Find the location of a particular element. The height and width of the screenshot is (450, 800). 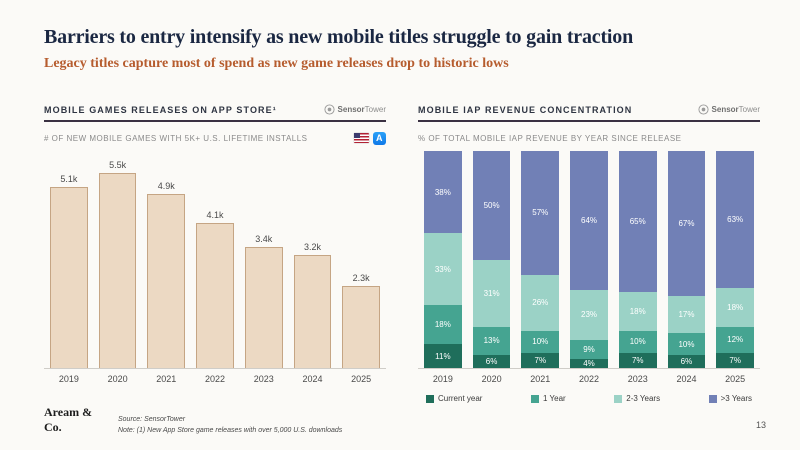

release-bar-column: 3.4k is located at coordinates (263, 301).